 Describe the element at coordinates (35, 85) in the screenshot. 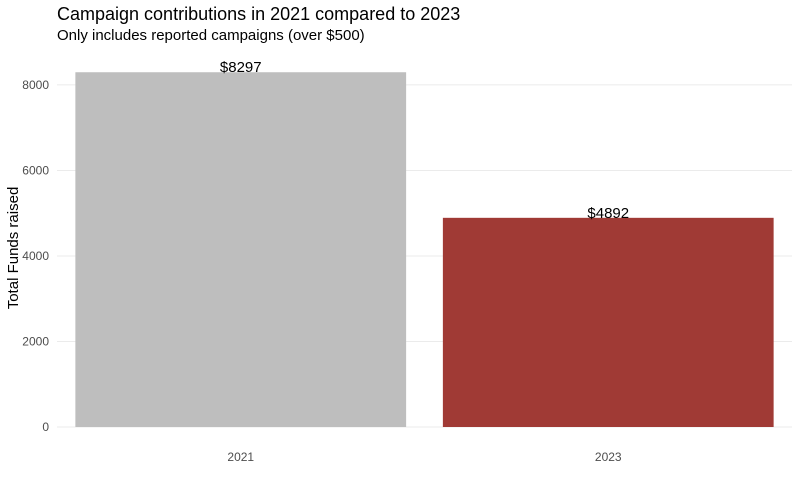

I see `y-tick-label: 8000` at that location.